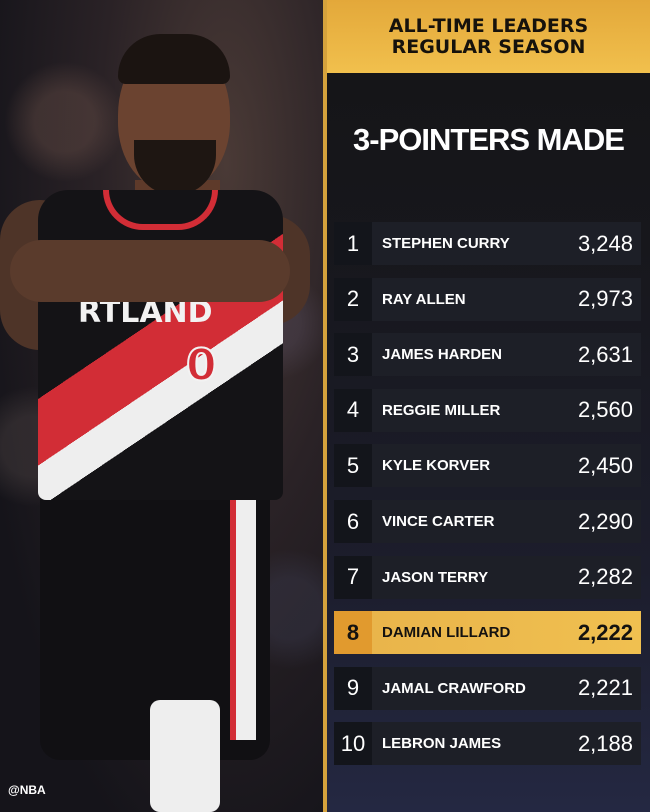  I want to click on player-name: VINCE CARTER, so click(438, 521).